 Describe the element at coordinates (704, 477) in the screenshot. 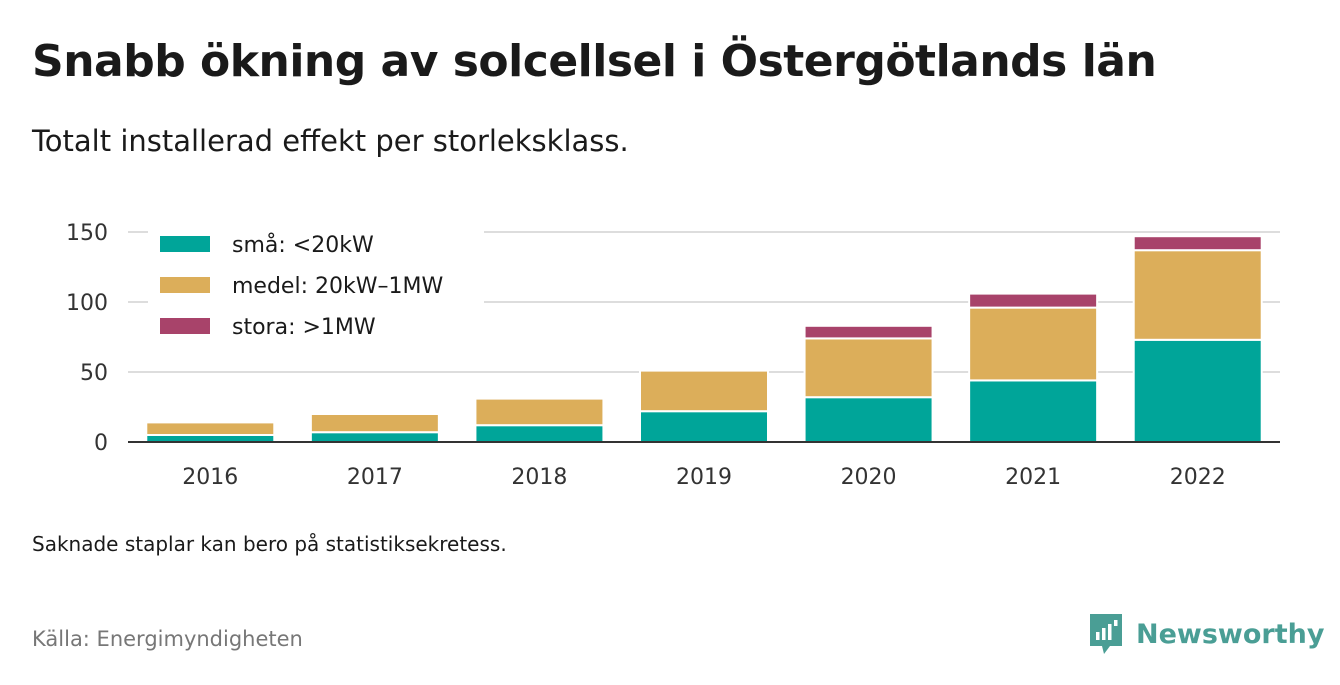

I see `x-tick-label: 2019` at that location.